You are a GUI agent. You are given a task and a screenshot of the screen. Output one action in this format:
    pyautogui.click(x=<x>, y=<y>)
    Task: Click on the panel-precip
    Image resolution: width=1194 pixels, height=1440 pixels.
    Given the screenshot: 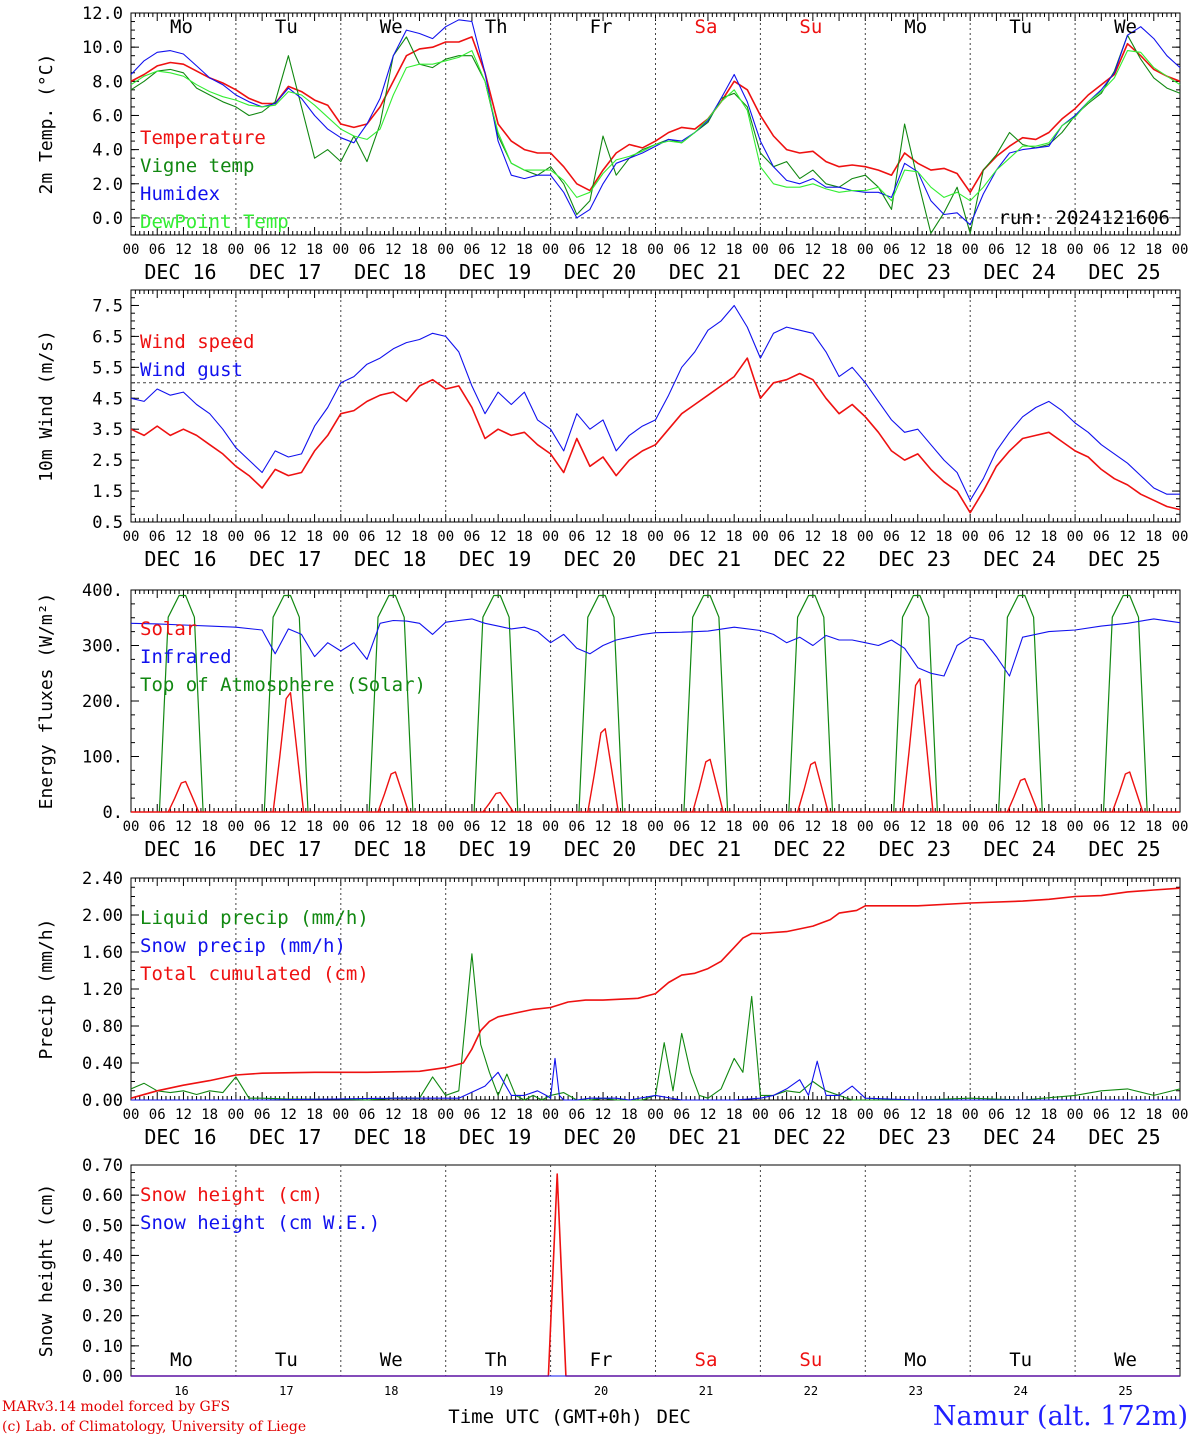 What is the action you would take?
    pyautogui.click(x=655, y=989)
    